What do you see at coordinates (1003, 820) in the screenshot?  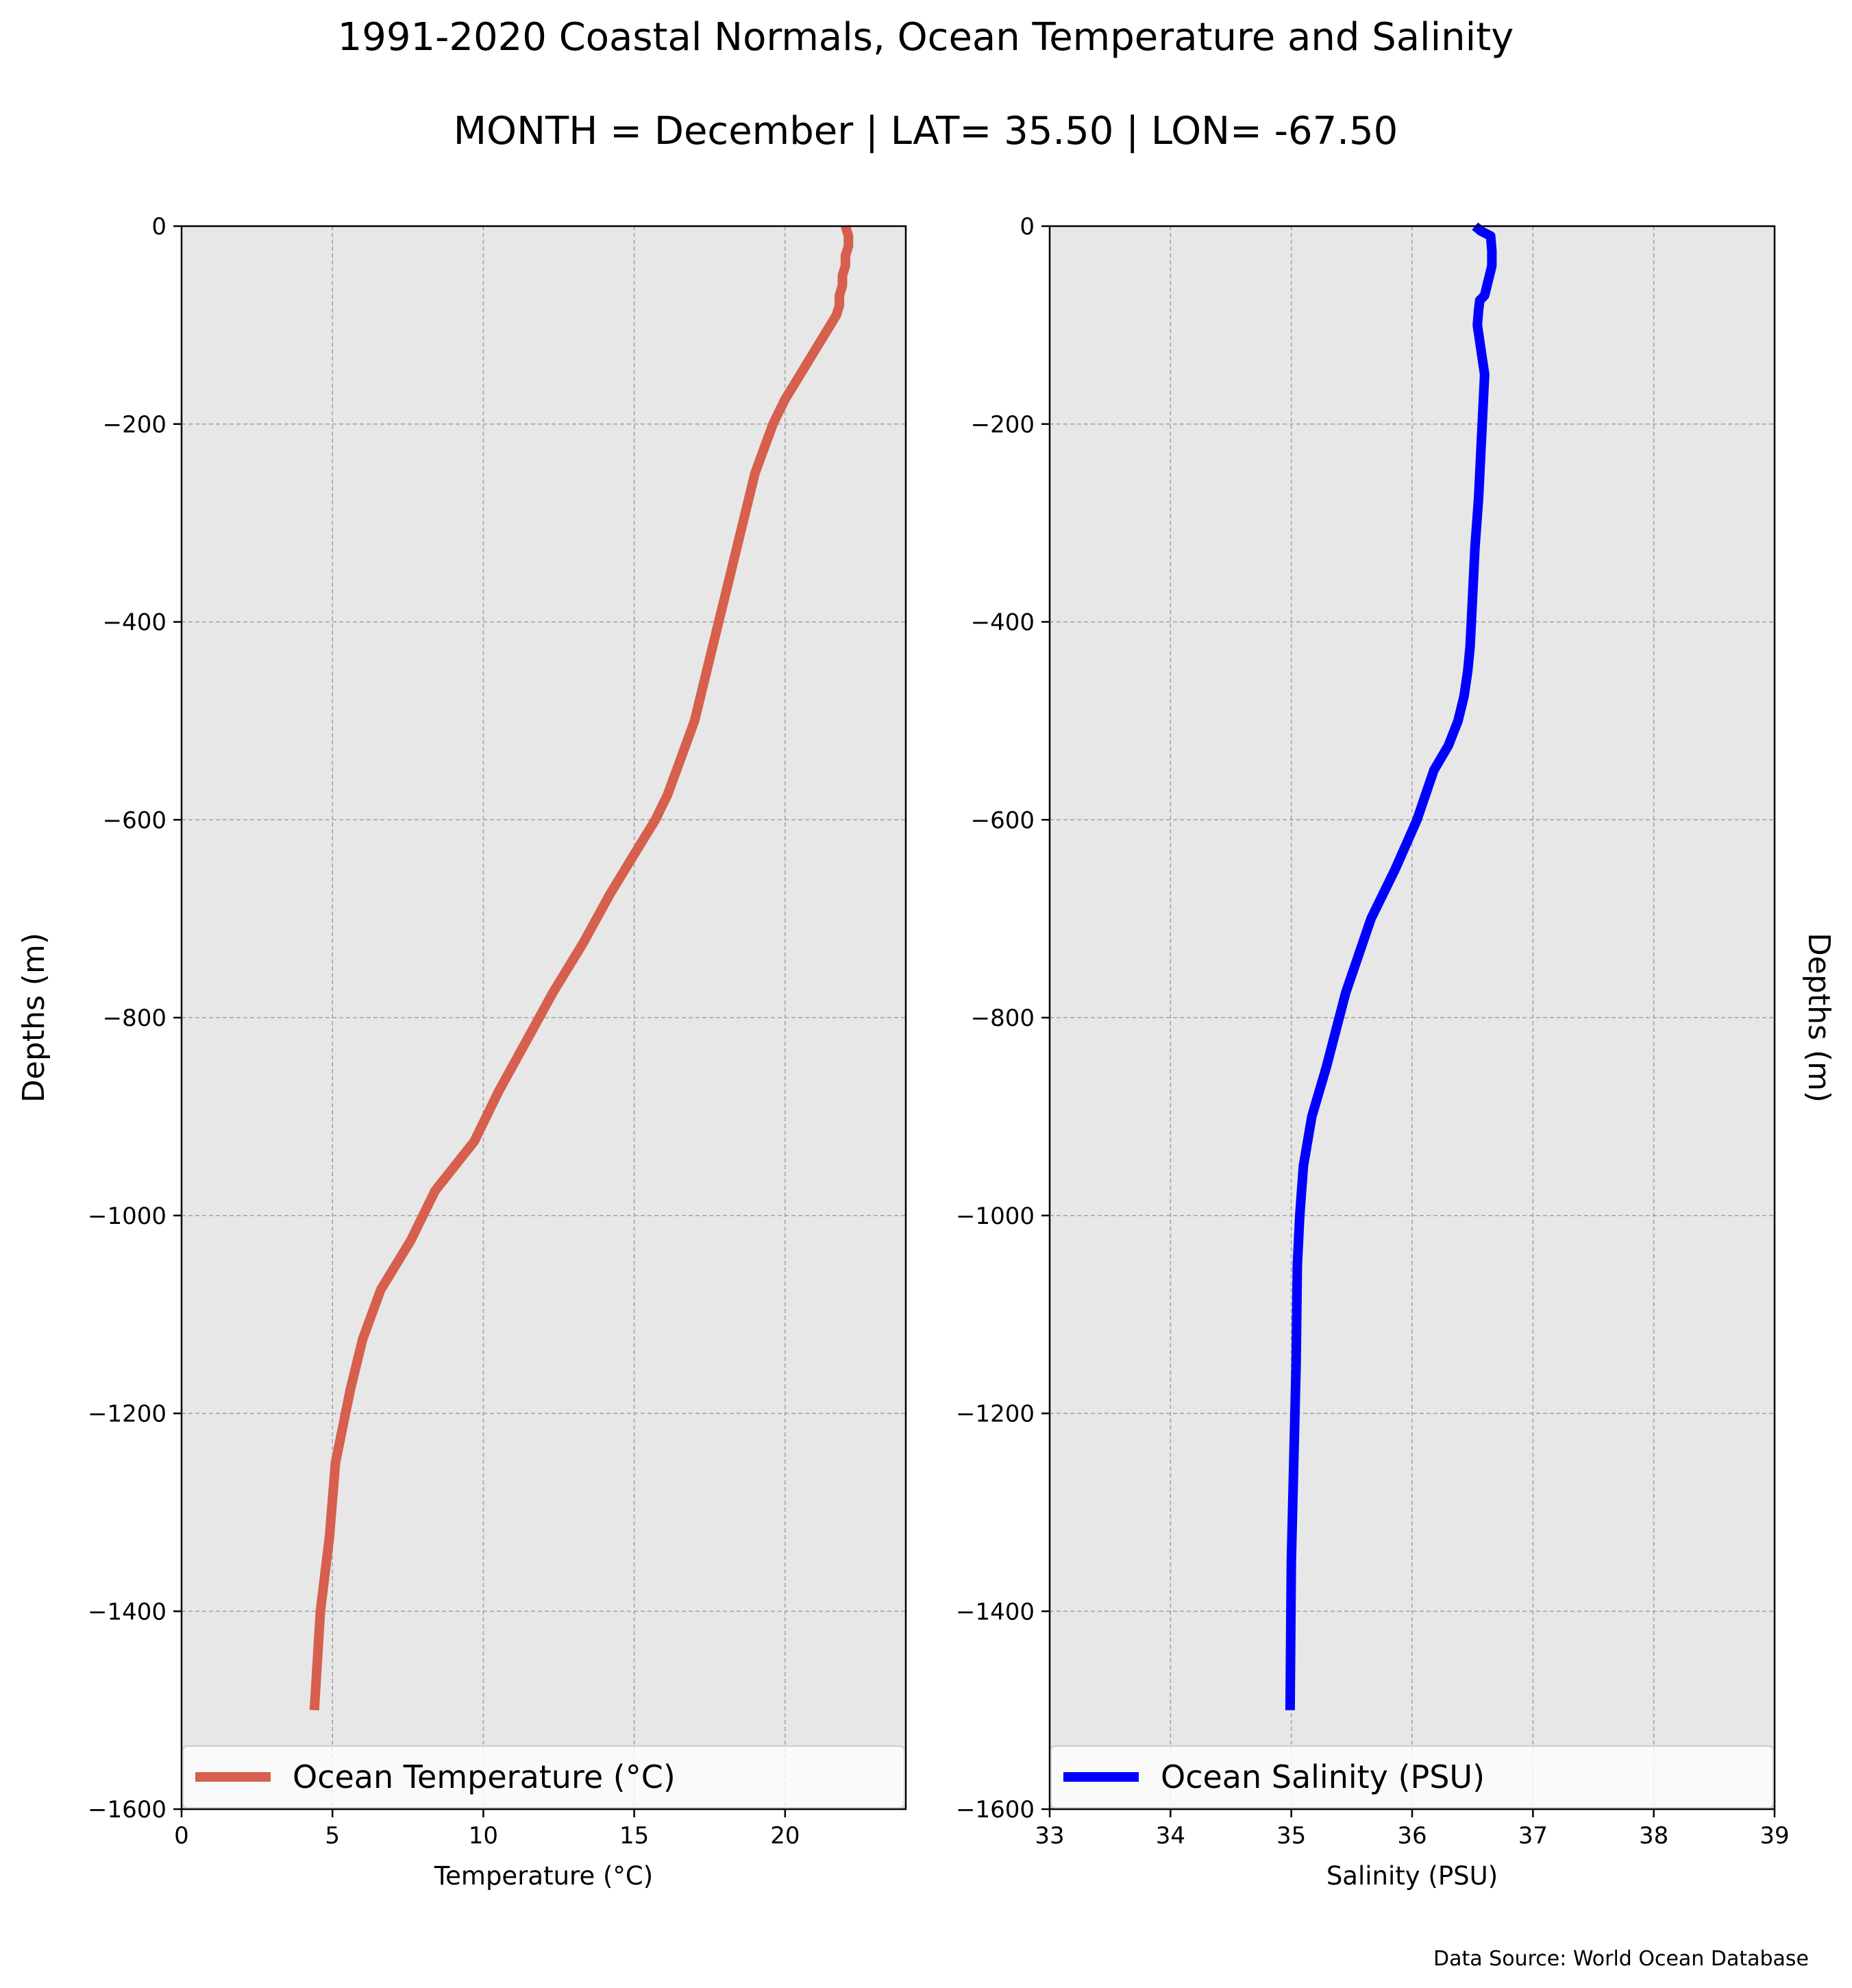 I see `salinity-y-tick-label: −600` at bounding box center [1003, 820].